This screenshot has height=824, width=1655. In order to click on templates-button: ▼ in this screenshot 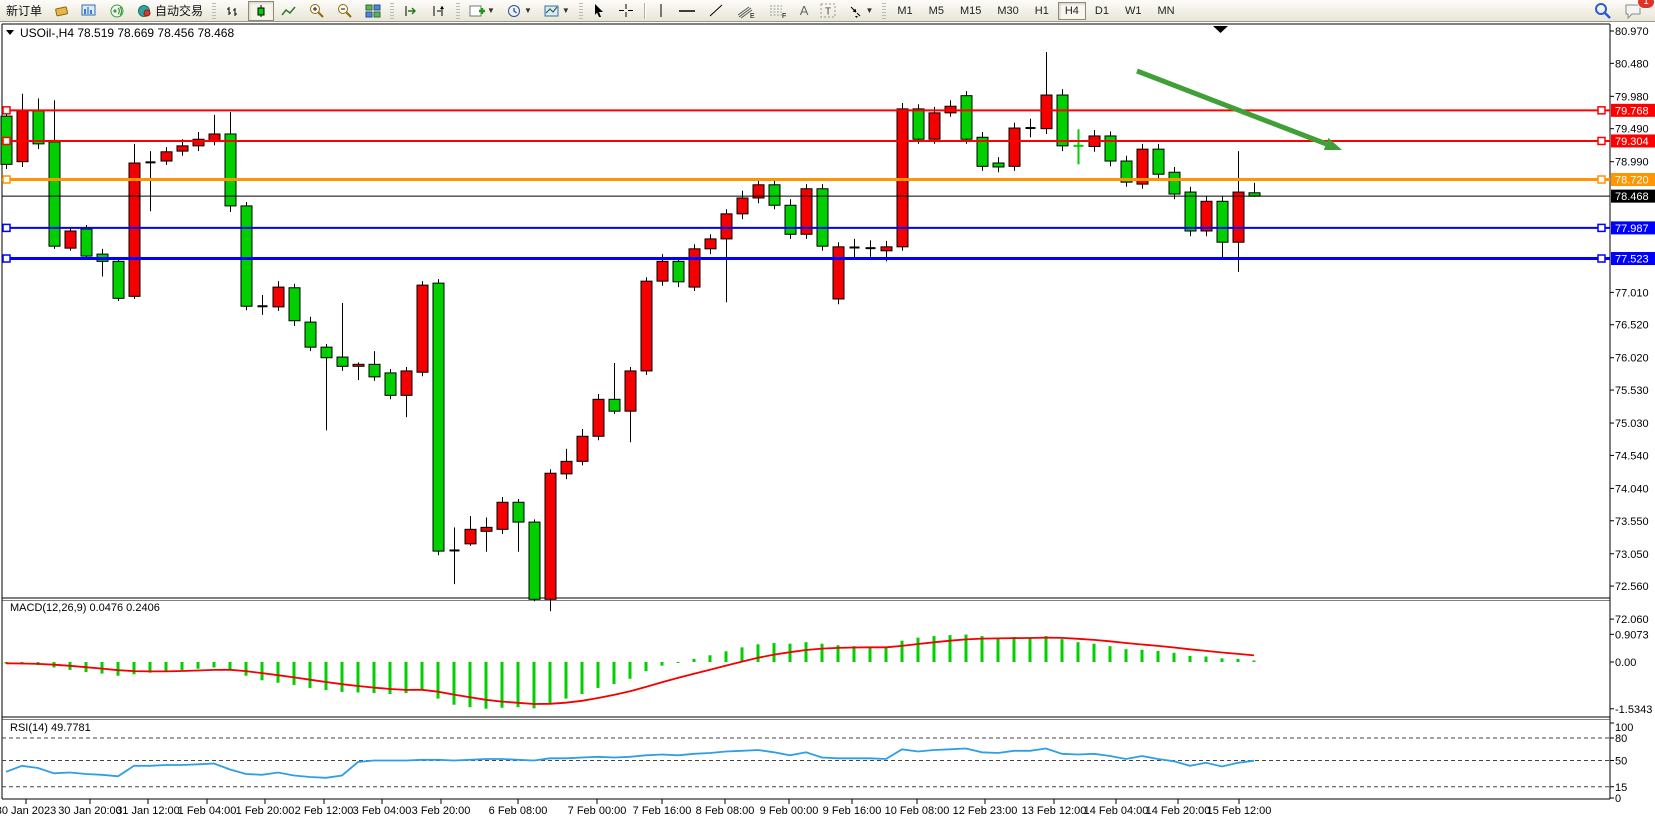, I will do `click(557, 11)`.